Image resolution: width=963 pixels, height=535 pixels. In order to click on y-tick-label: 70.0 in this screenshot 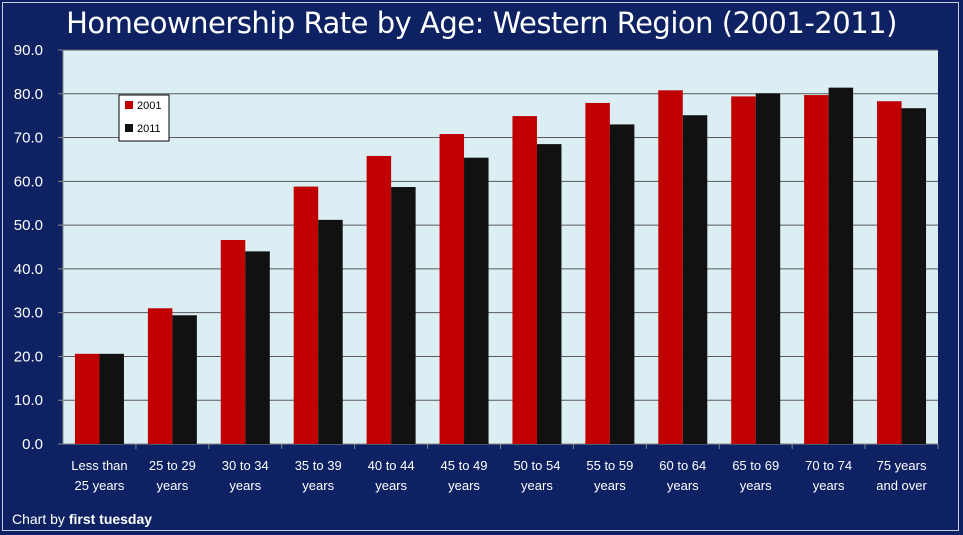, I will do `click(28, 138)`.